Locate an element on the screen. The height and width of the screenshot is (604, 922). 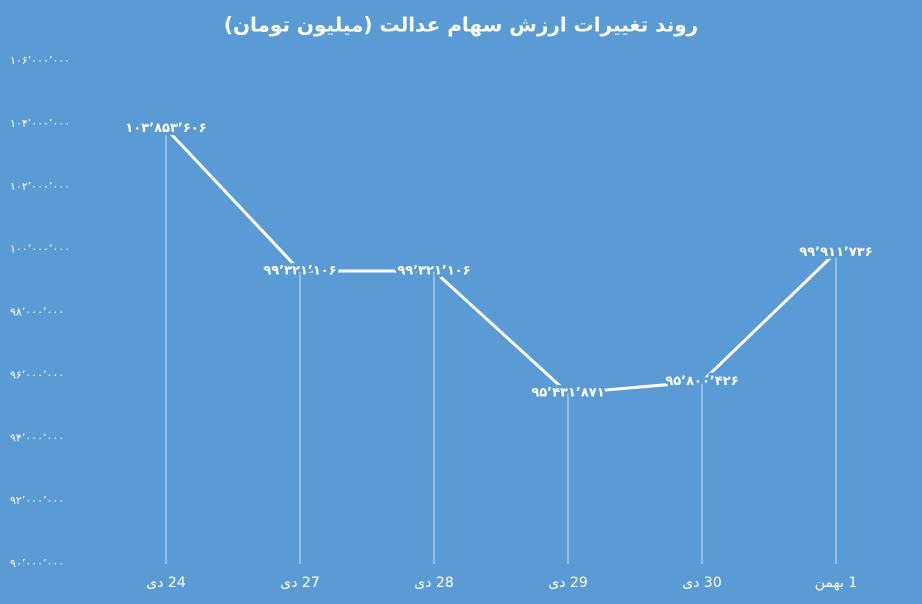
y-tick-label: ۱۰۲٬۰۰۰٬۰۰۰ is located at coordinates (40, 186).